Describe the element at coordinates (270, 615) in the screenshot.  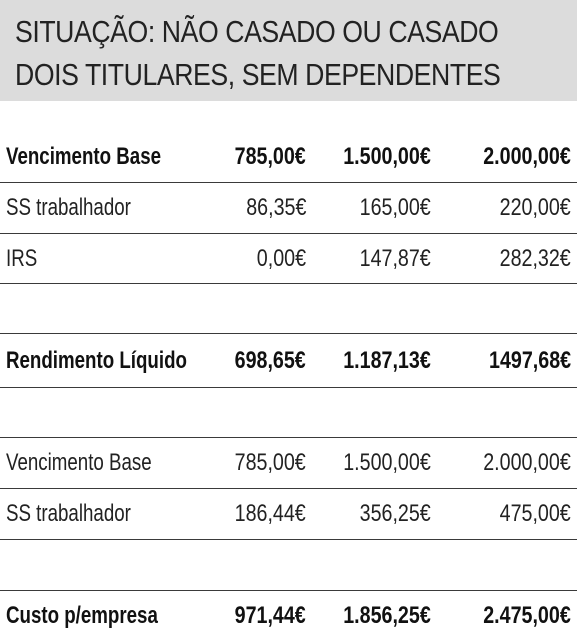
I see `value-column-1: 971,44€` at that location.